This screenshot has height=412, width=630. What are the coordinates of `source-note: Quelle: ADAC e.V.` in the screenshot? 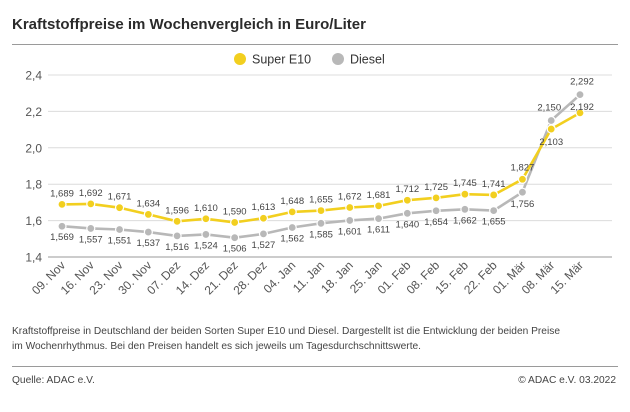 It's located at (53, 380).